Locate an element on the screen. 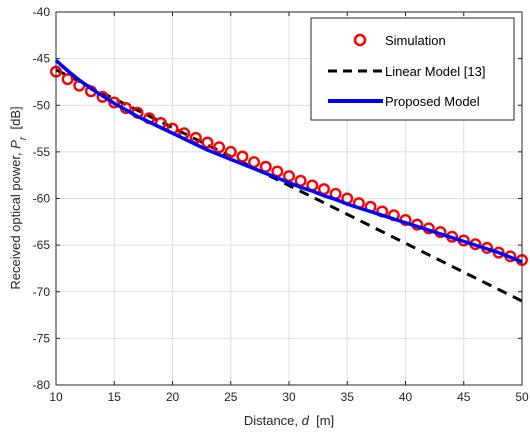  legend-proposed-label: Proposed Model is located at coordinates (432, 101).